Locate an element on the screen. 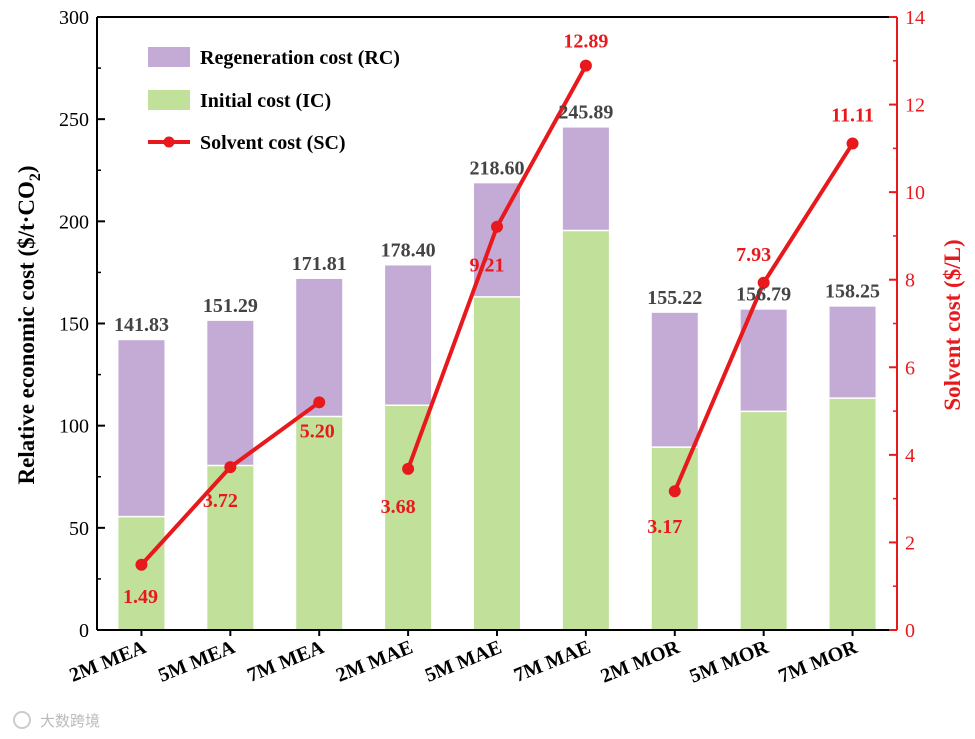 This screenshot has height=739, width=975. sc-value-label: 3.68 is located at coordinates (398, 507).